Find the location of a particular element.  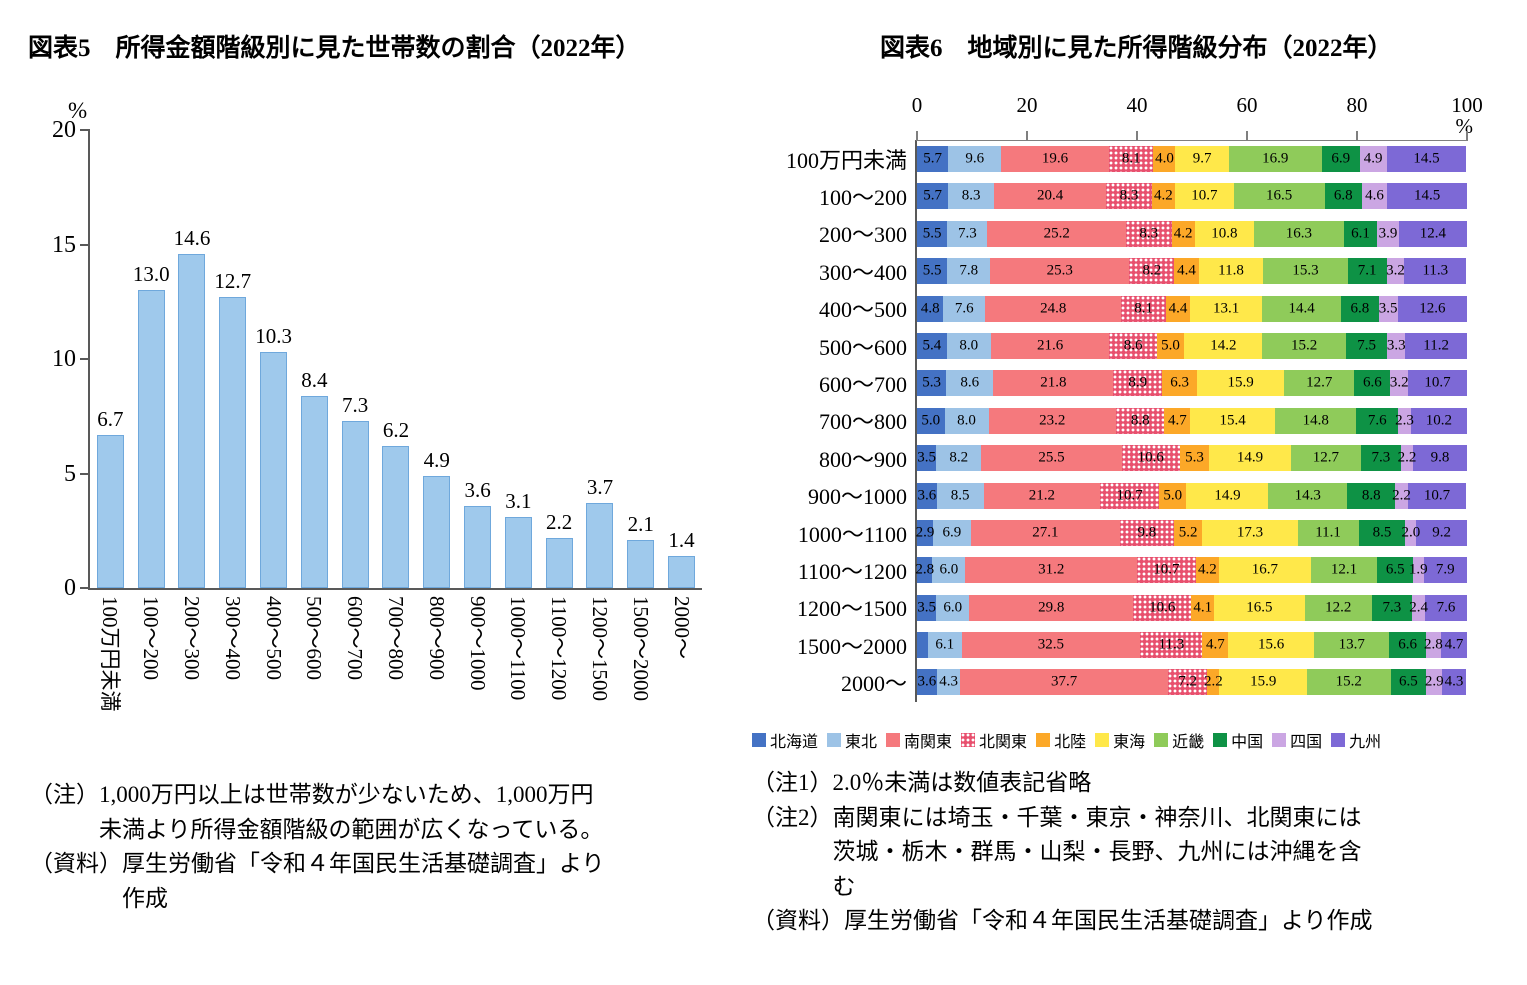

bar-segment: 2.4 is located at coordinates (1418, 607).